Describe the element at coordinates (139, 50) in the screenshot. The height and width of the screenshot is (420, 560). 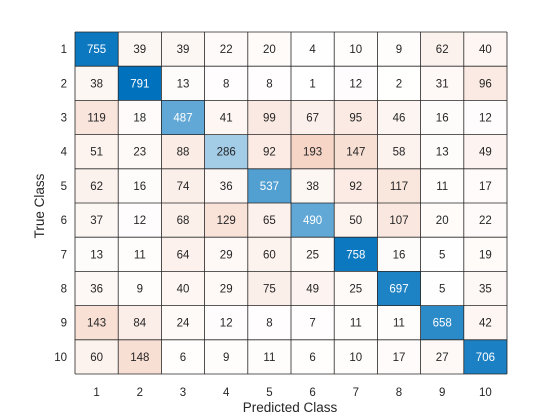
I see `cell-value-label: 39` at that location.